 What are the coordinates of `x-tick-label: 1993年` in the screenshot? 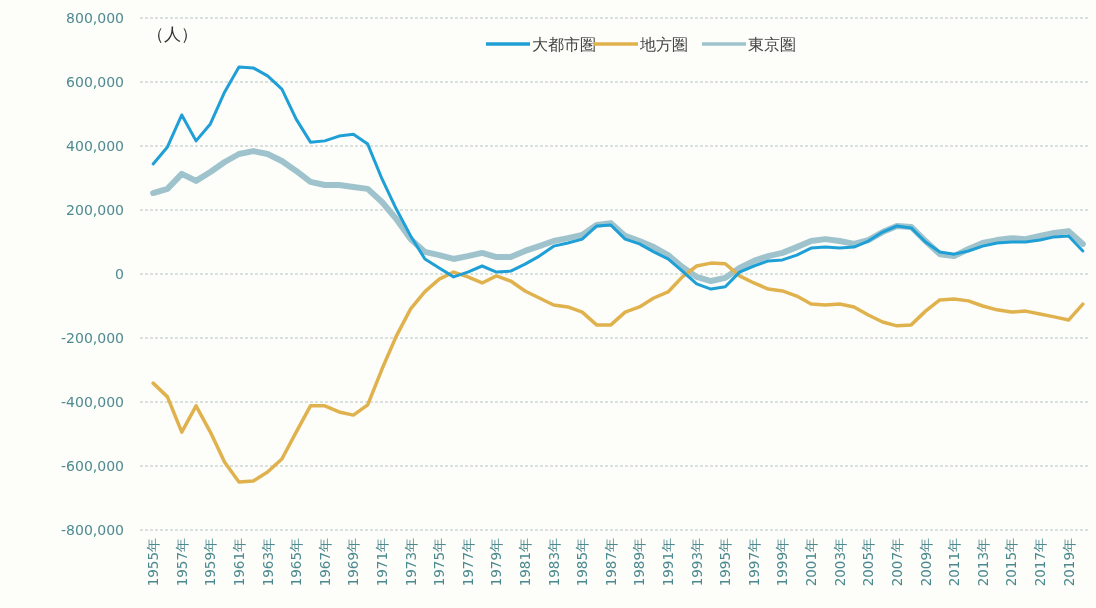 It's located at (696, 562).